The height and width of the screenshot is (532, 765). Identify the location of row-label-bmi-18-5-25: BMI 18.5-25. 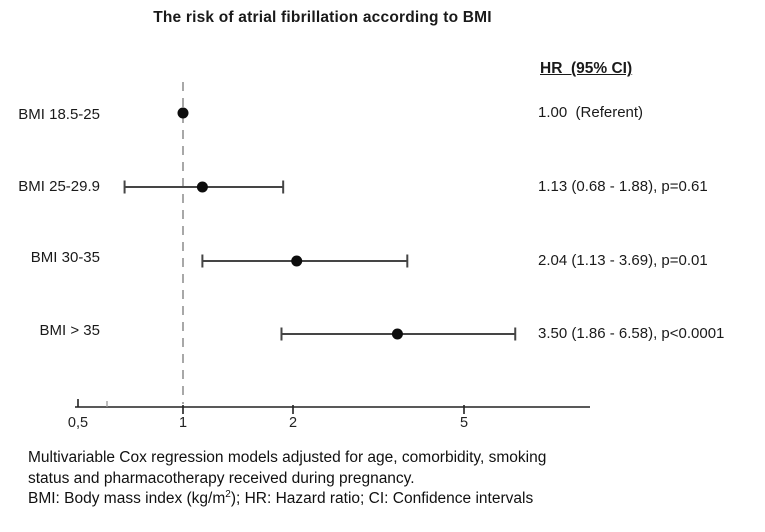
(59, 114).